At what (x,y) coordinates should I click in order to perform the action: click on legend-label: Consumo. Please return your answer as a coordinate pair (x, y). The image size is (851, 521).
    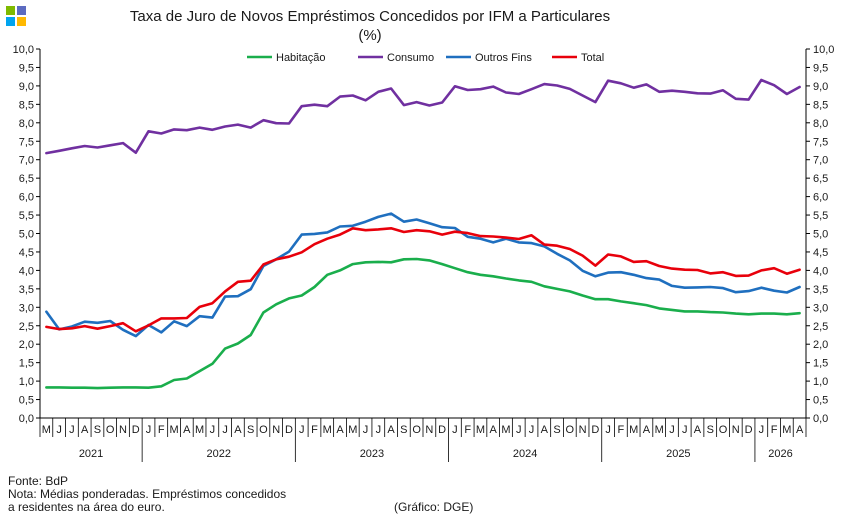
    Looking at the image, I should click on (410, 58).